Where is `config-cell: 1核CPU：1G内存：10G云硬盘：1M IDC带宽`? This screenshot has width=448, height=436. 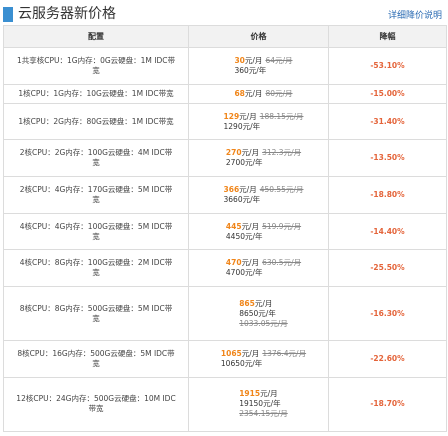 config-cell: 1核CPU：1G内存：10G云硬盘：1M IDC带宽 is located at coordinates (96, 93).